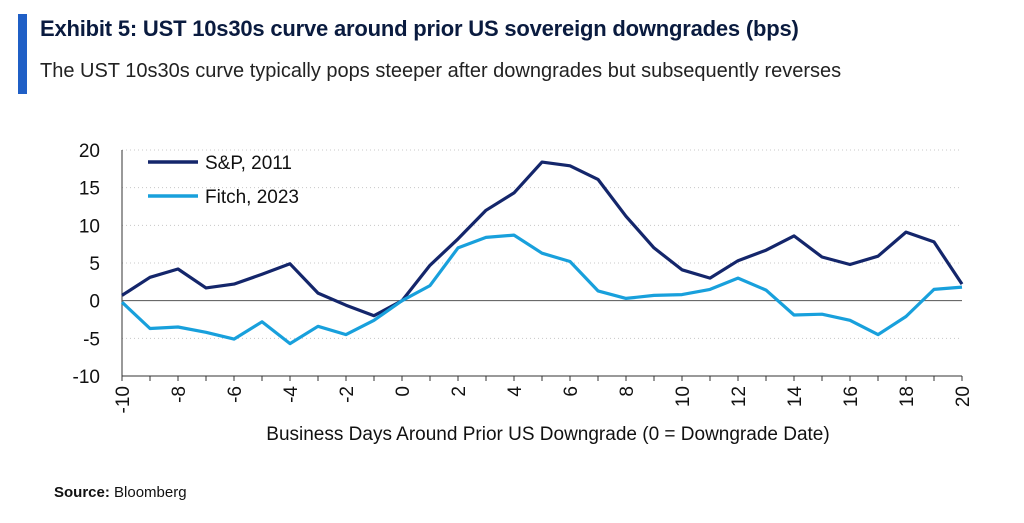 The height and width of the screenshot is (523, 1024). I want to click on source-text: Bloomberg, so click(150, 492).